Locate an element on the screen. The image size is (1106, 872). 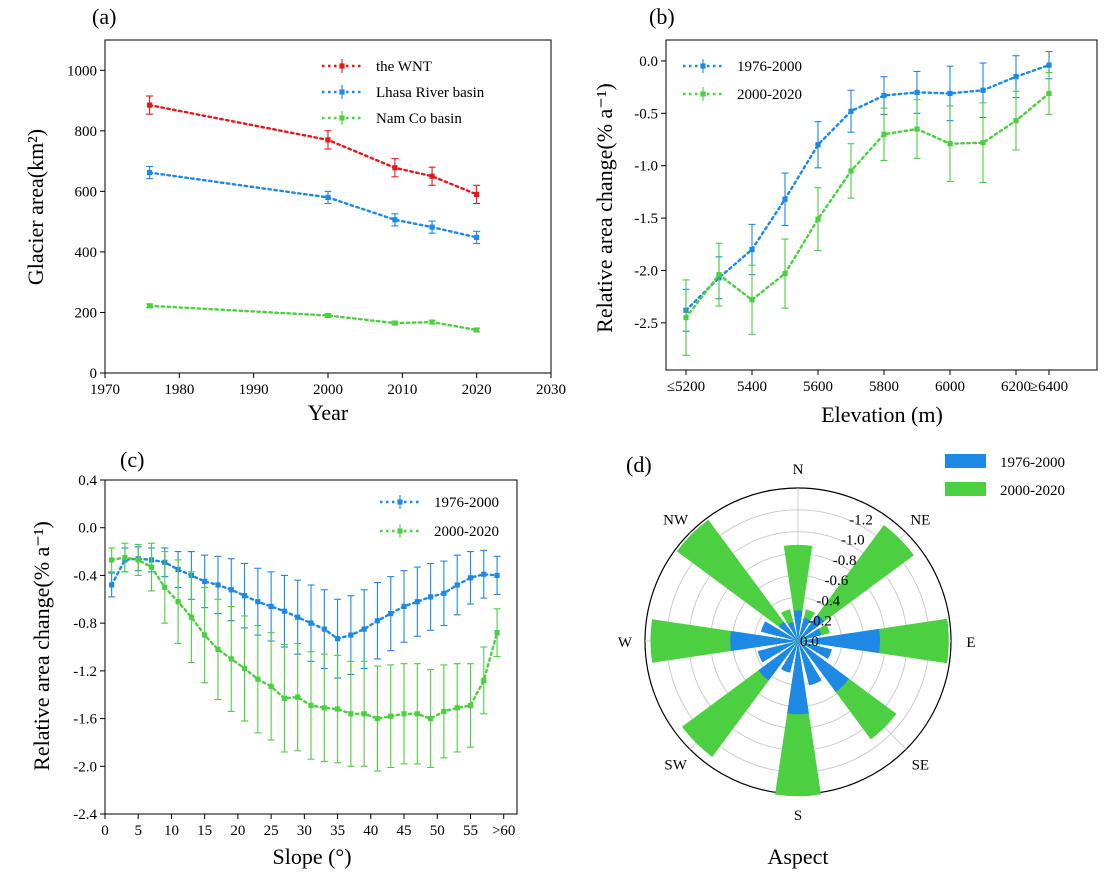
panel-a-xtick-label: 1990 is located at coordinates (254, 390).